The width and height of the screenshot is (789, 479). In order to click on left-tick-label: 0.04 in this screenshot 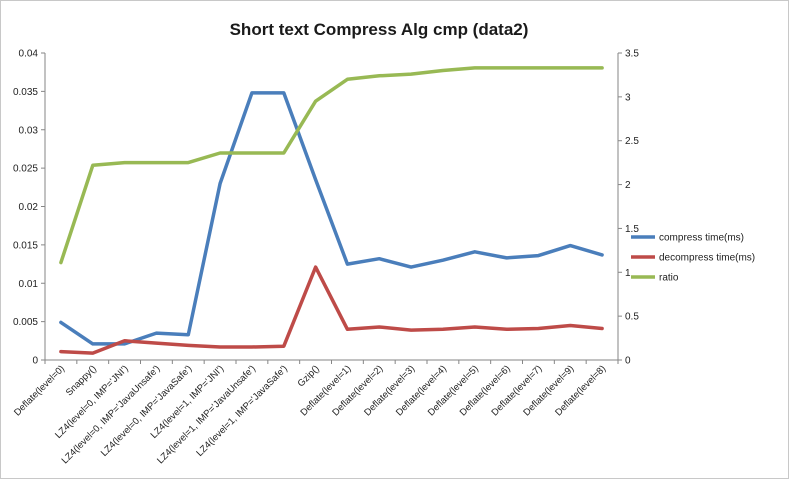, I will do `click(29, 54)`.